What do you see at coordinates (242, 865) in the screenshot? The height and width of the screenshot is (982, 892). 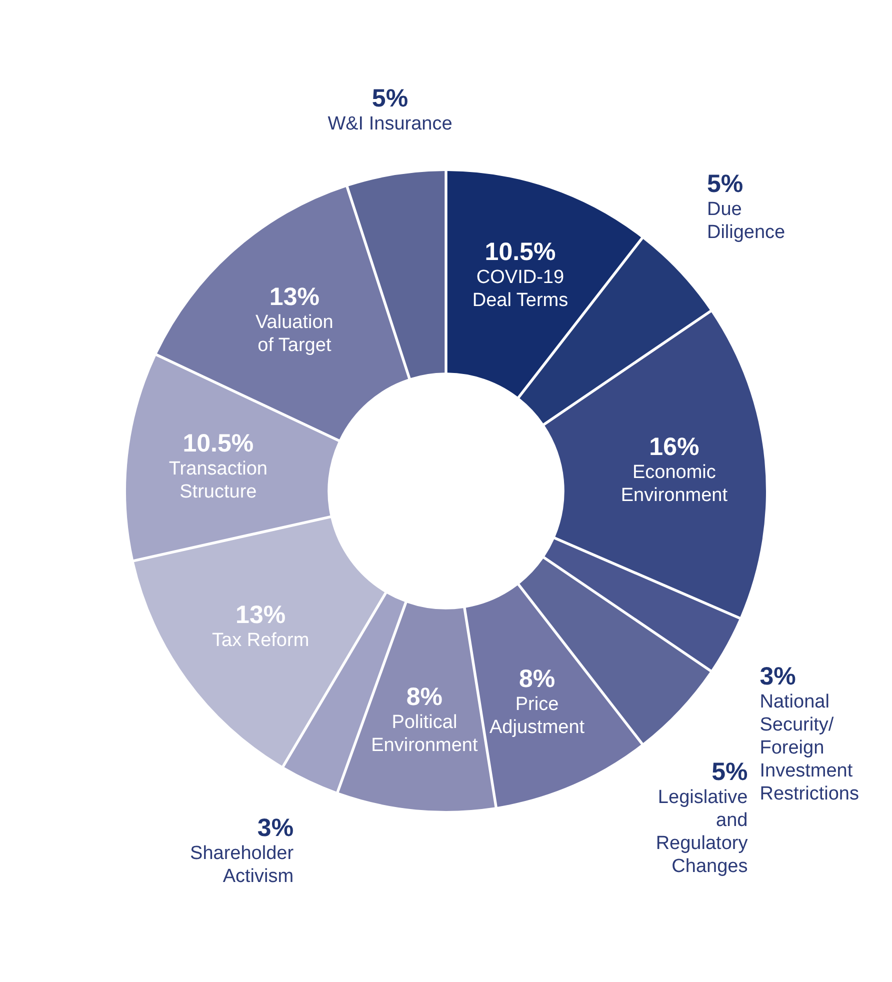 I see `slice-label: Shareholder Activism` at bounding box center [242, 865].